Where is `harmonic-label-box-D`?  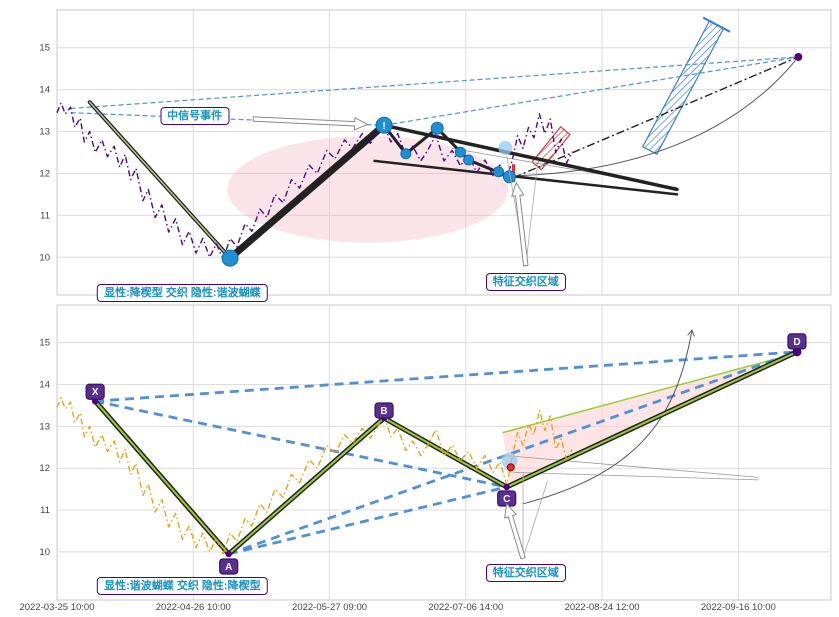 harmonic-label-box-D is located at coordinates (797, 341).